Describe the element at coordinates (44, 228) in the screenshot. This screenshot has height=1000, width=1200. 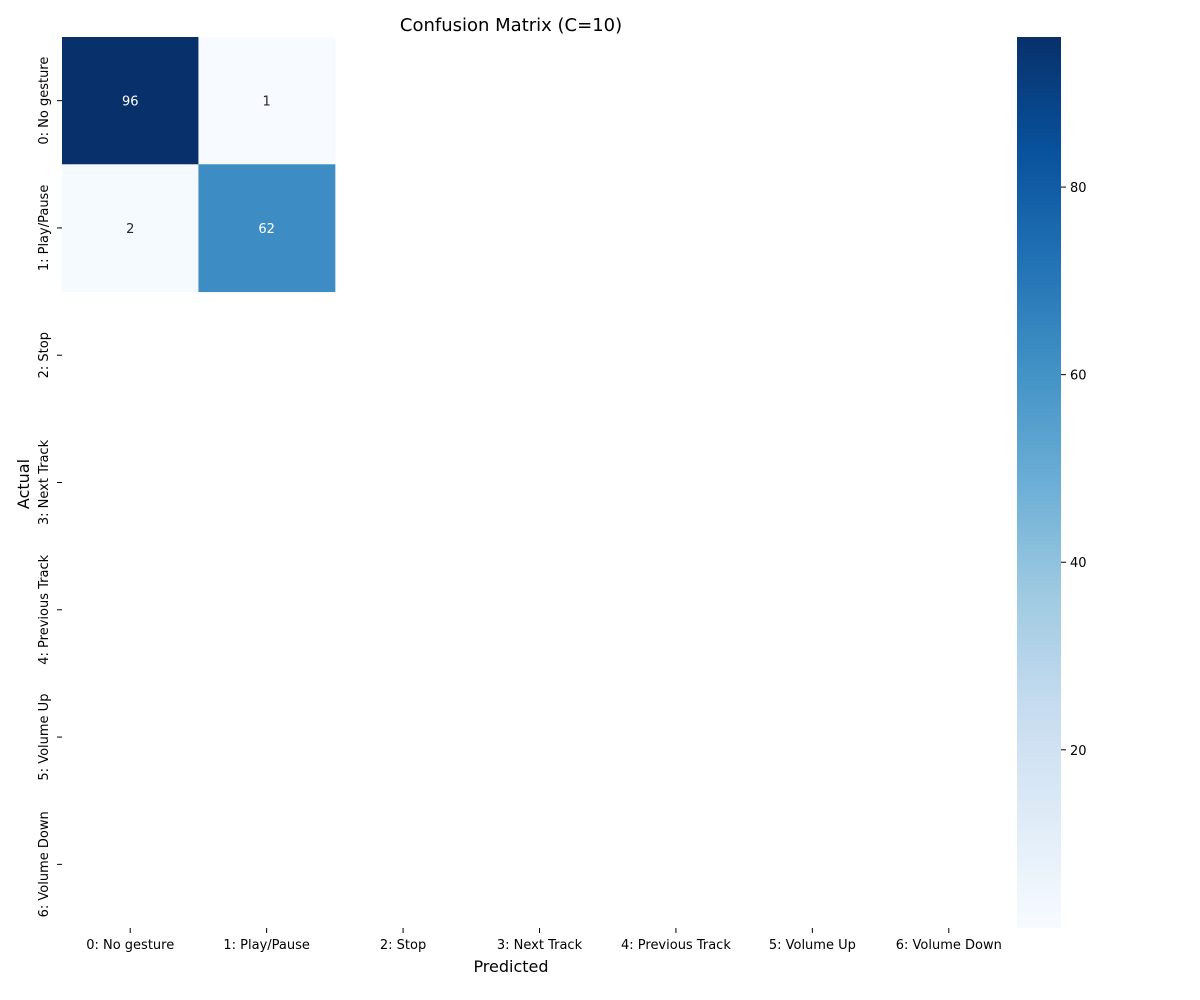
I see `y-tick-label: 1: Play/Pause` at that location.